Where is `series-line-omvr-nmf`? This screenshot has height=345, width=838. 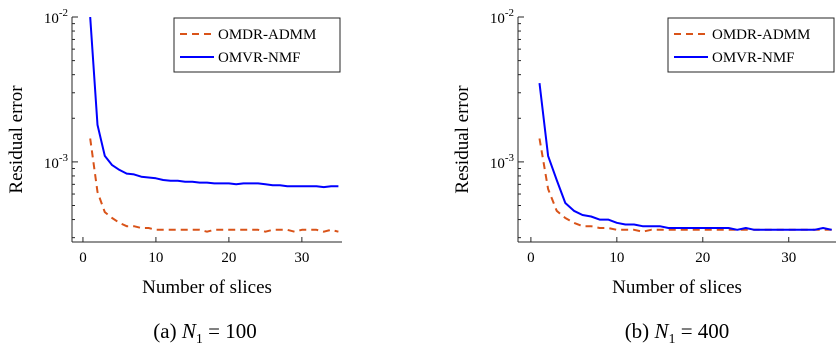
series-line-omvr-nmf is located at coordinates (214, 103).